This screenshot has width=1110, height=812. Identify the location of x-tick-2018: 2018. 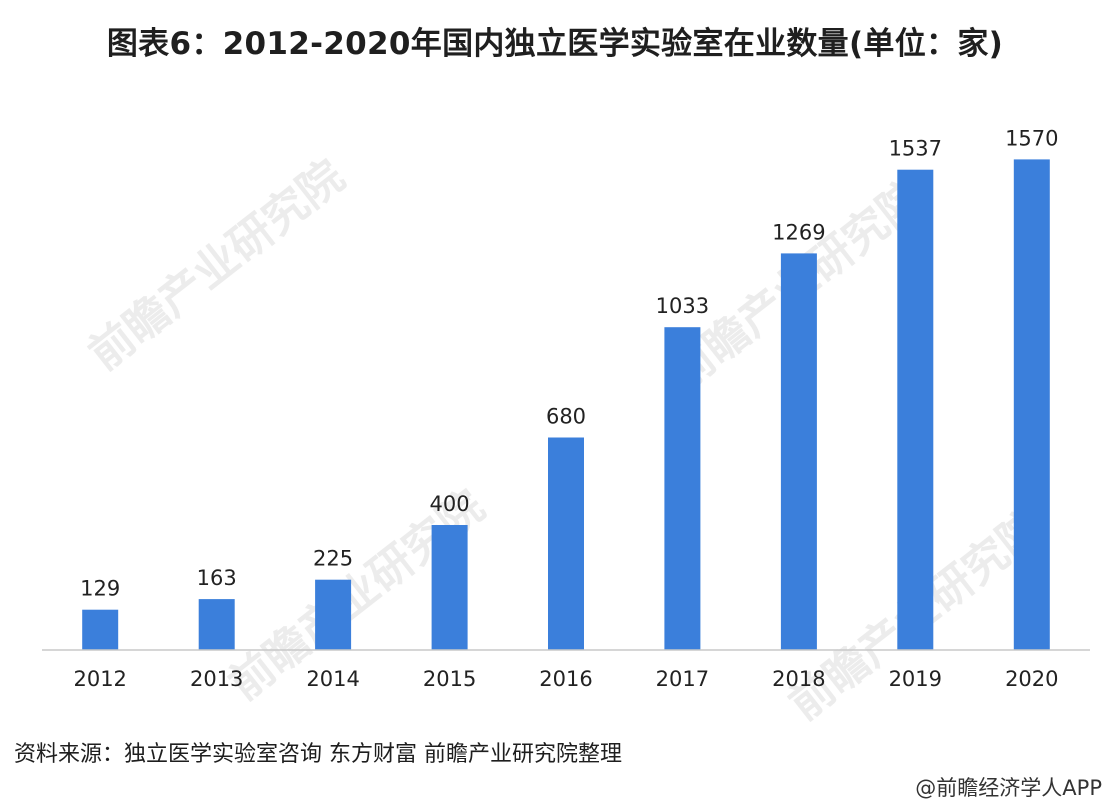
(798, 679).